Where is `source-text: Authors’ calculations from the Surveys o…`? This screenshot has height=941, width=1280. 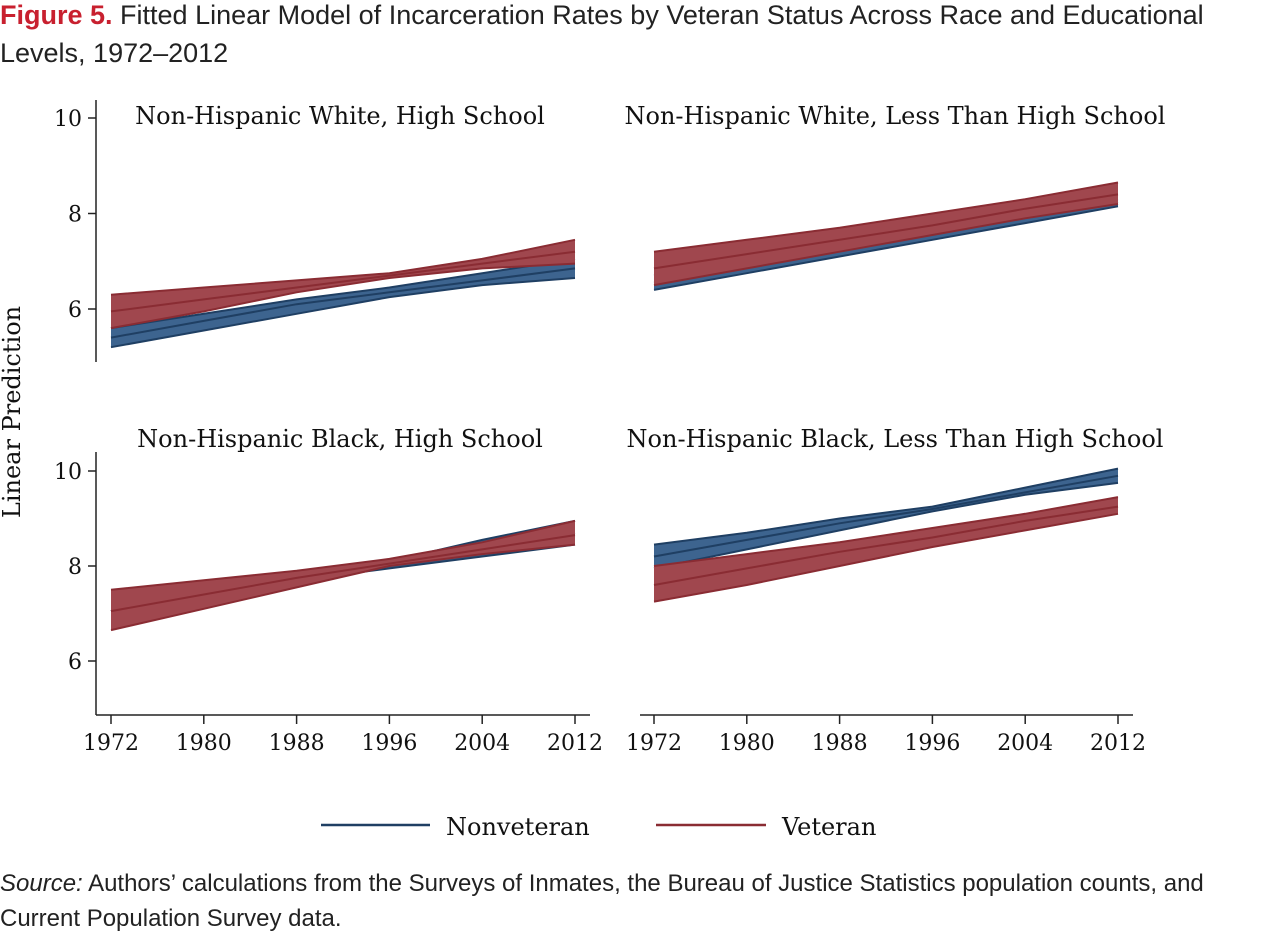 source-text: Authors’ calculations from the Surveys o… is located at coordinates (602, 901).